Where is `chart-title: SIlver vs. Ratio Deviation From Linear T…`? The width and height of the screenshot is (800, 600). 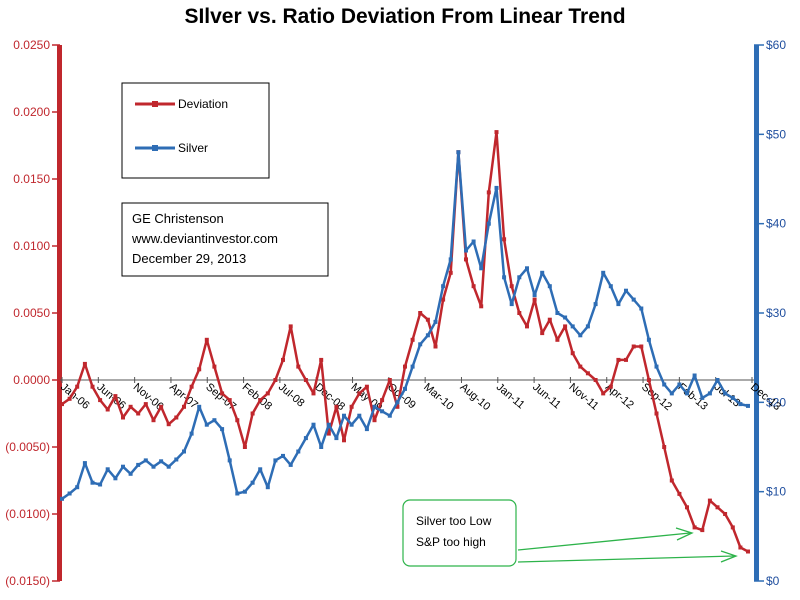
chart-title: SIlver vs. Ratio Deviation From Linear T… is located at coordinates (404, 16).